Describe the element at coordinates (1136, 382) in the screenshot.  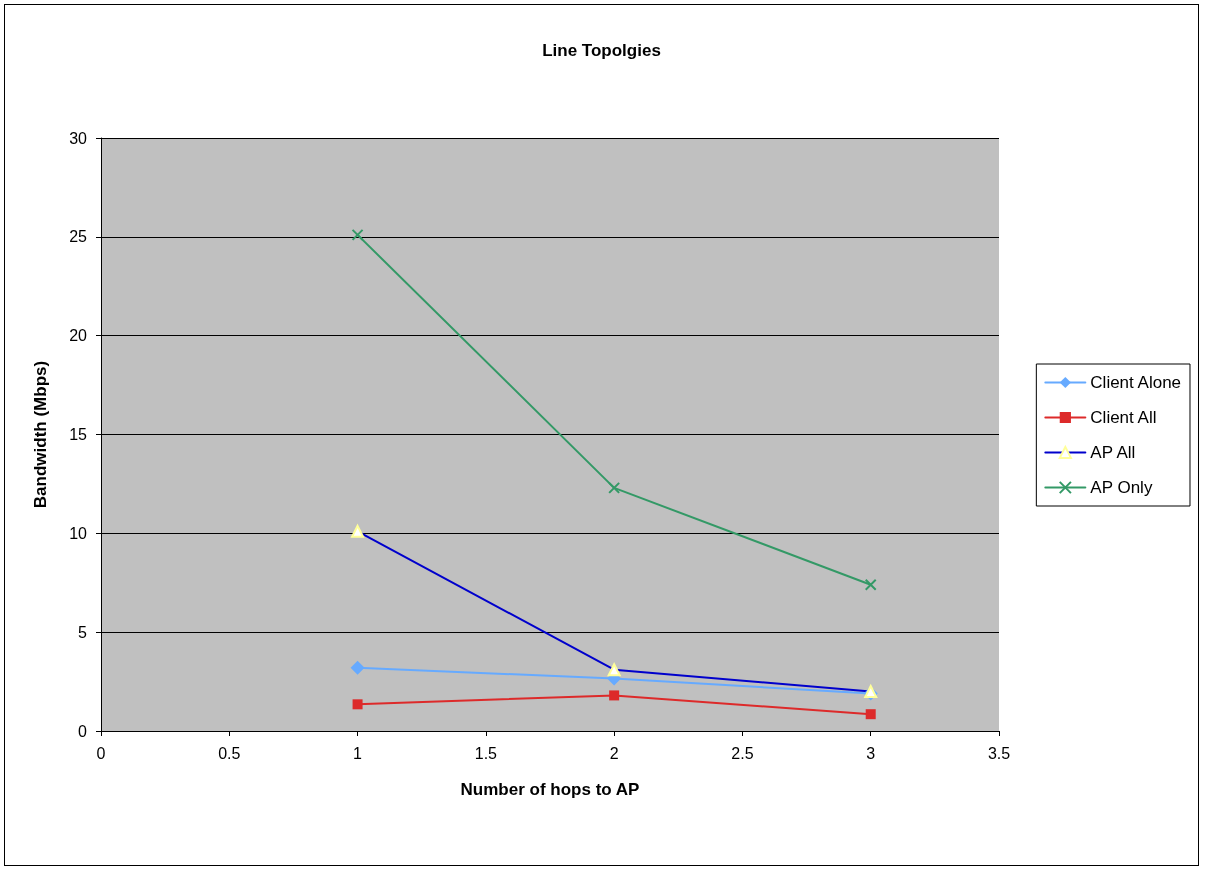
I see `legend-label: Client Alone` at that location.